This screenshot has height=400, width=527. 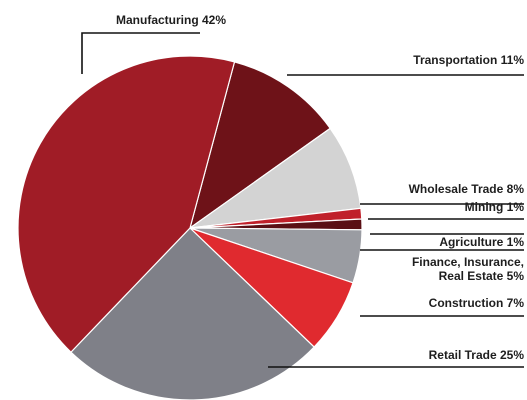 I want to click on slice-label-2: Wholesale Trade 8%, so click(x=467, y=189).